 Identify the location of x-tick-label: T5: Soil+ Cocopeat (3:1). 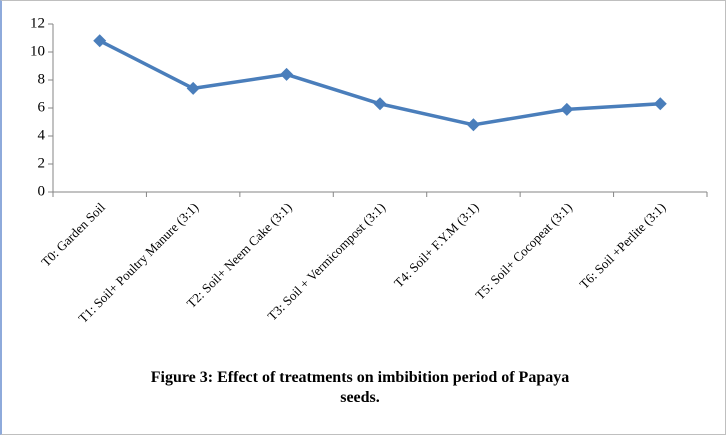
(523, 251).